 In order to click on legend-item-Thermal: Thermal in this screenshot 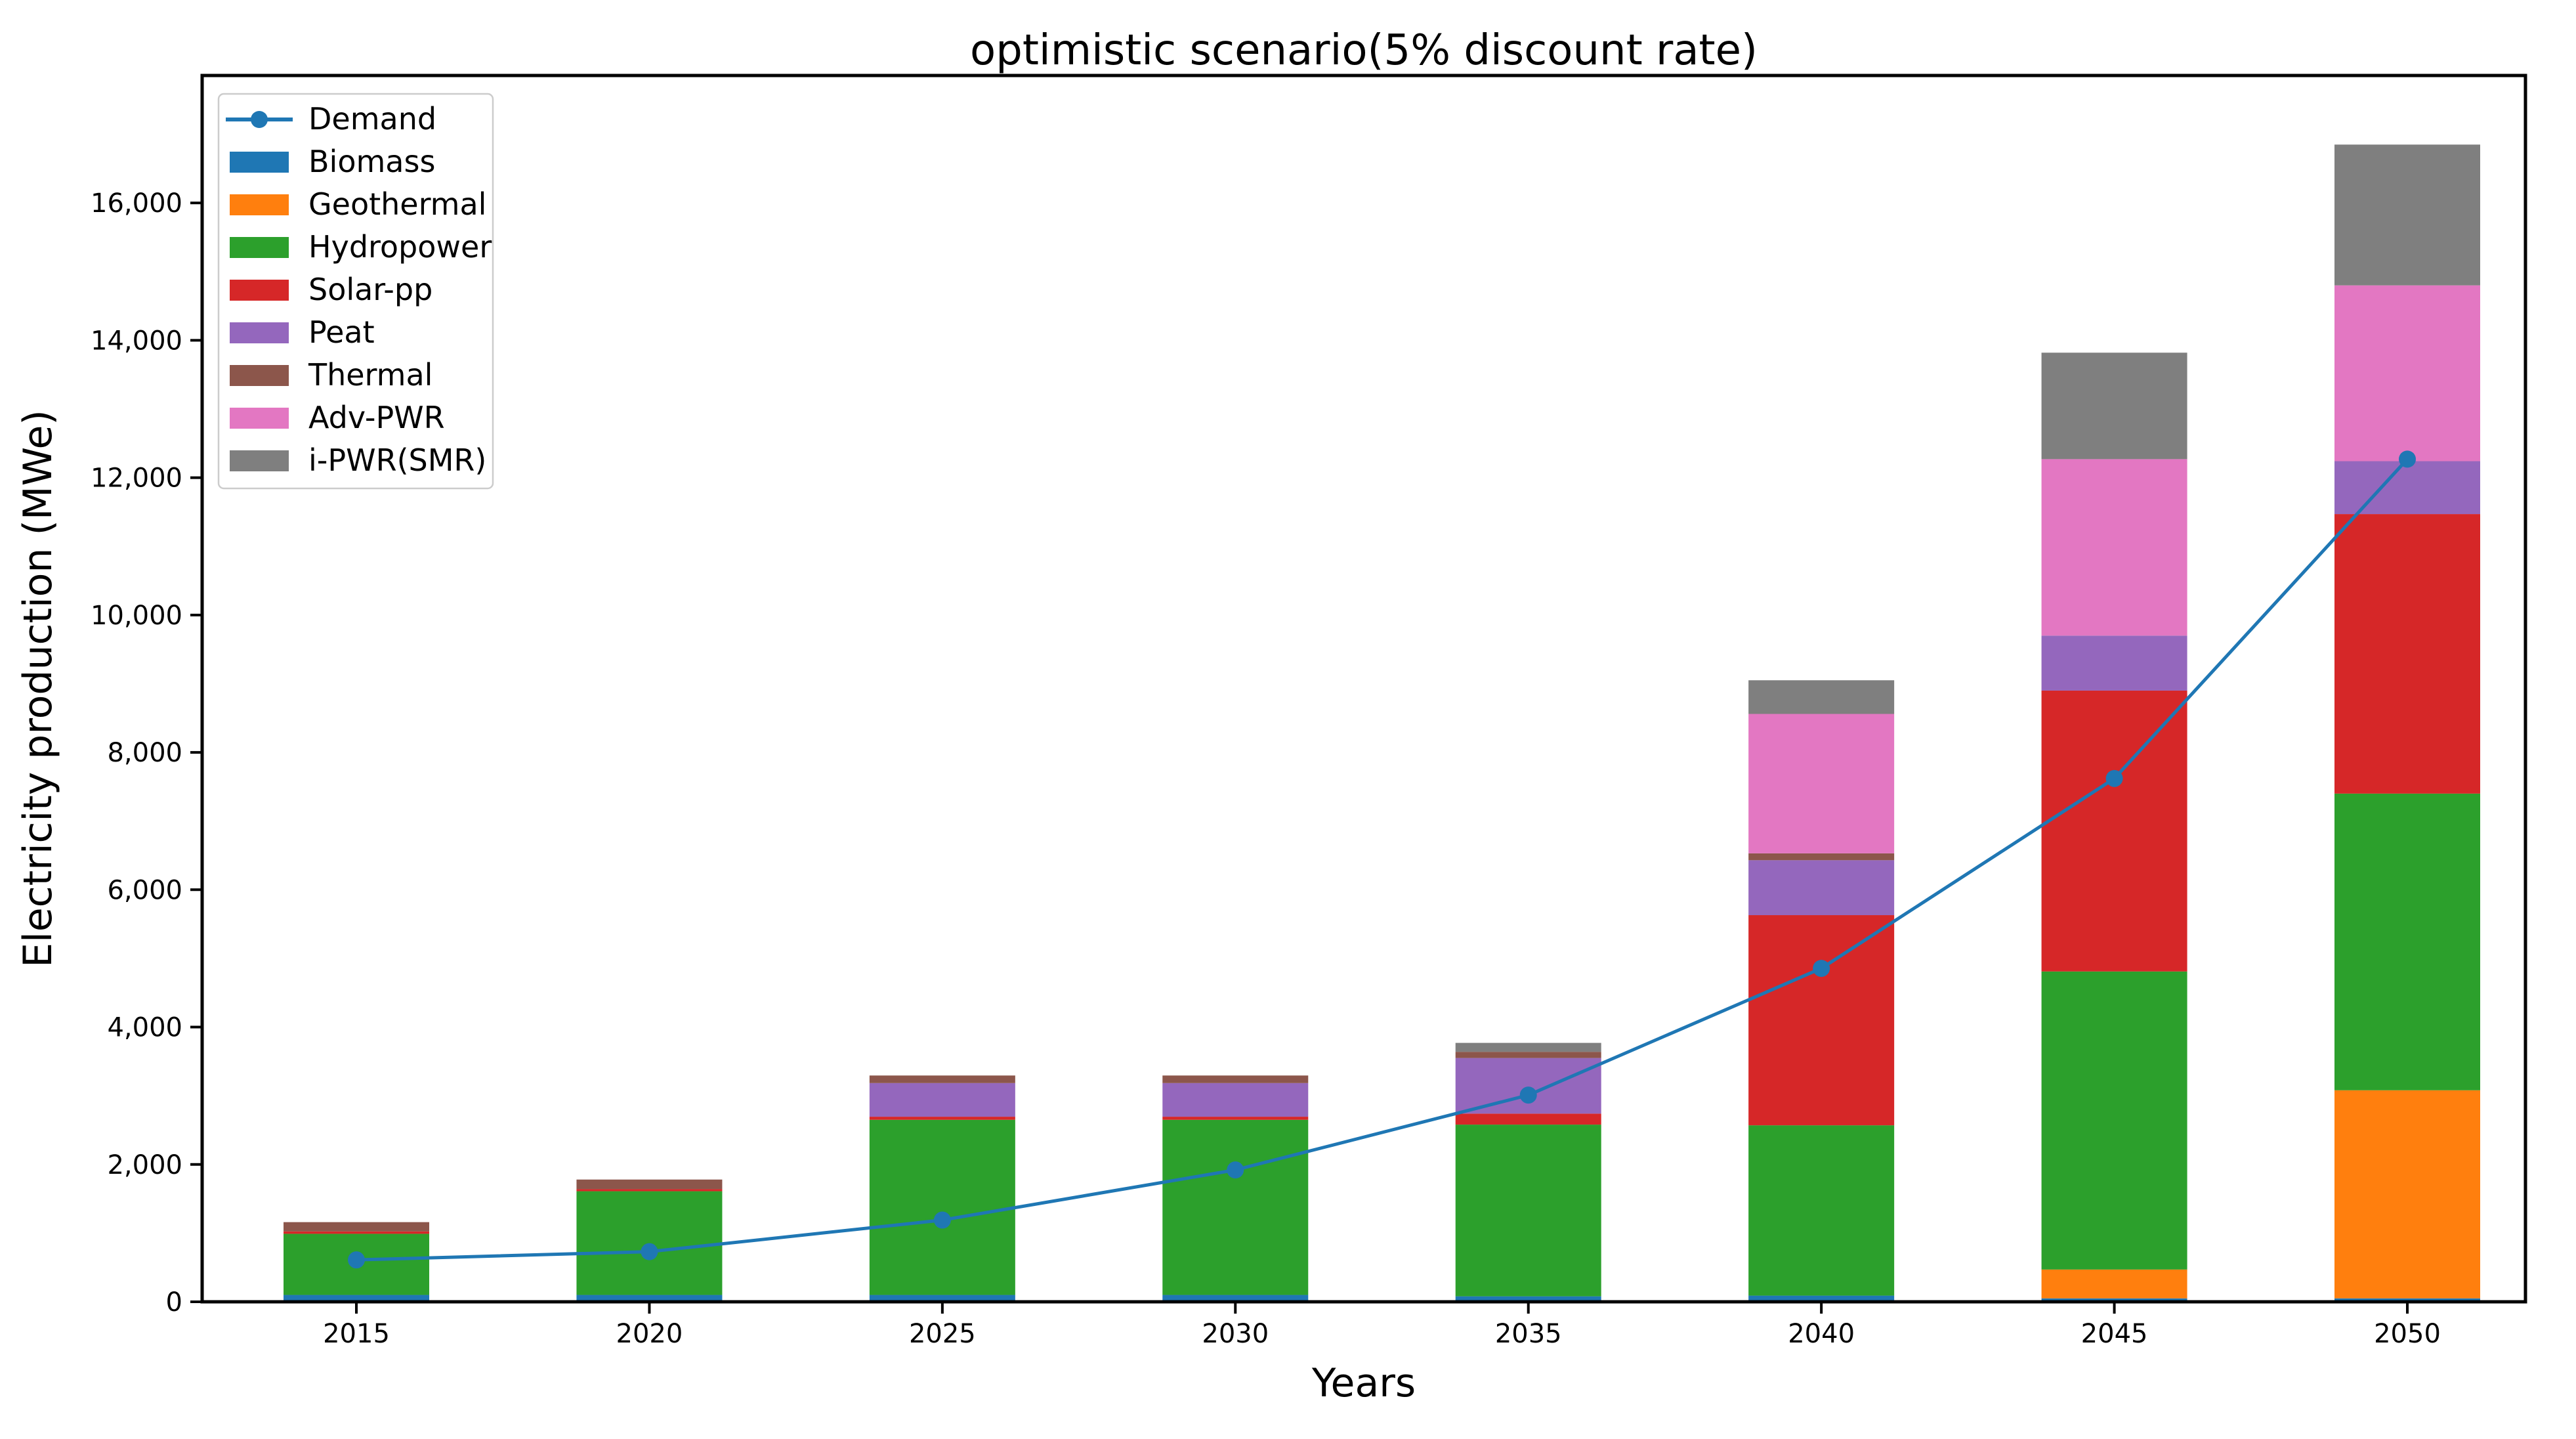, I will do `click(331, 375)`.